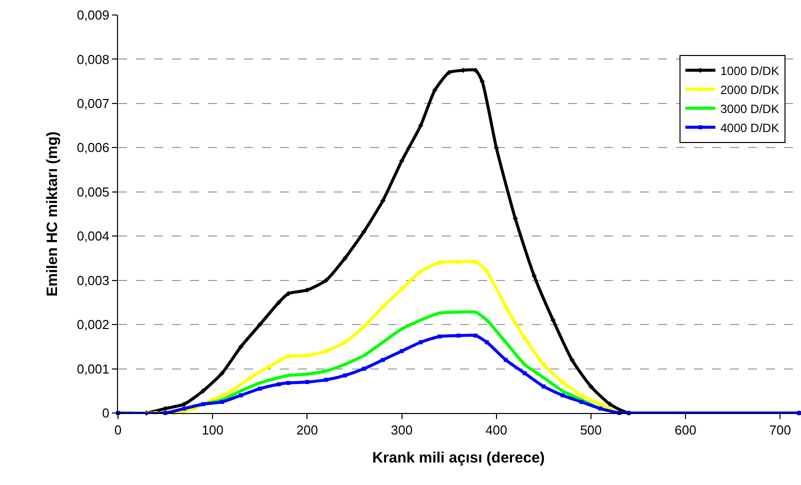 The image size is (801, 485). What do you see at coordinates (93, 103) in the screenshot?
I see `y-tick-label: 0,007` at bounding box center [93, 103].